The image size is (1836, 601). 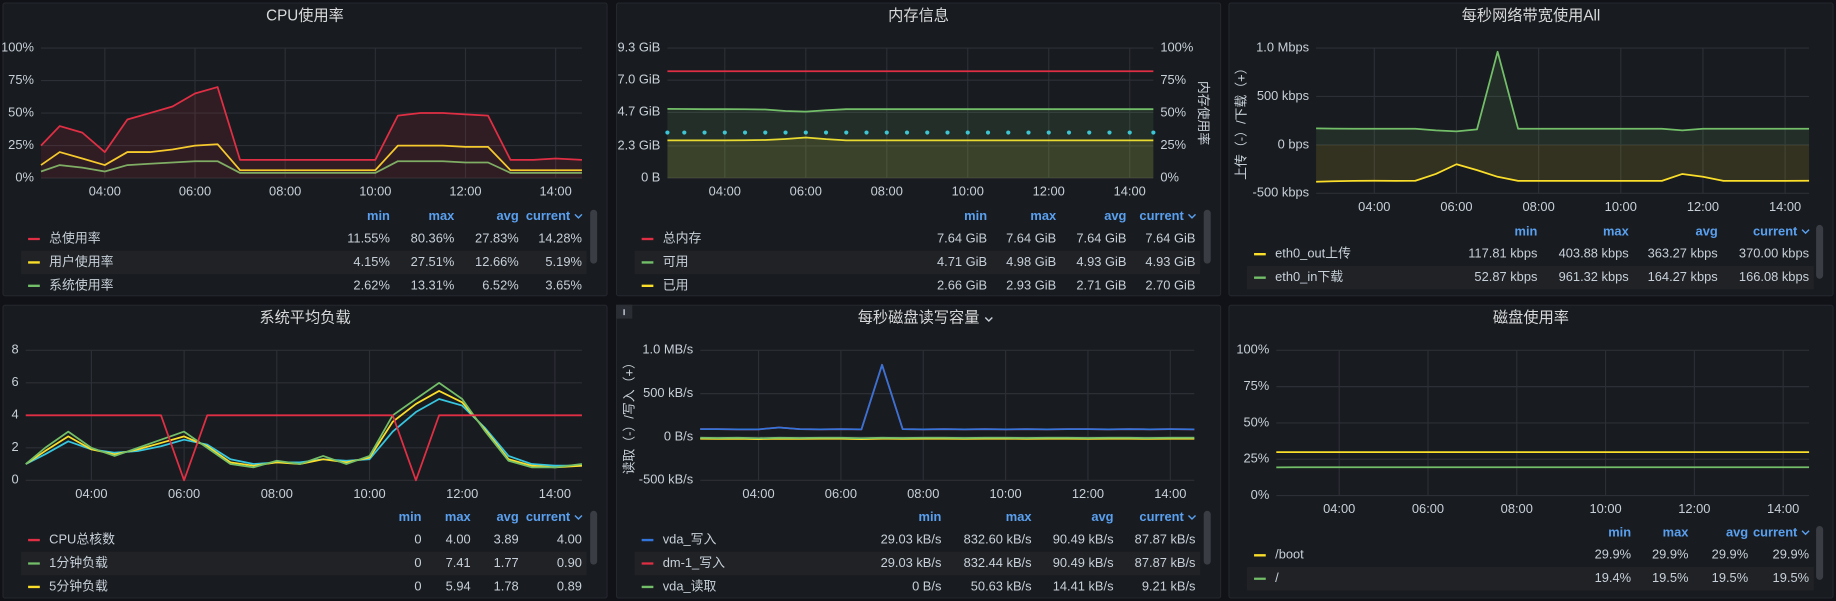 What do you see at coordinates (569, 562) in the screenshot?
I see `legend-stat: 0.90` at bounding box center [569, 562].